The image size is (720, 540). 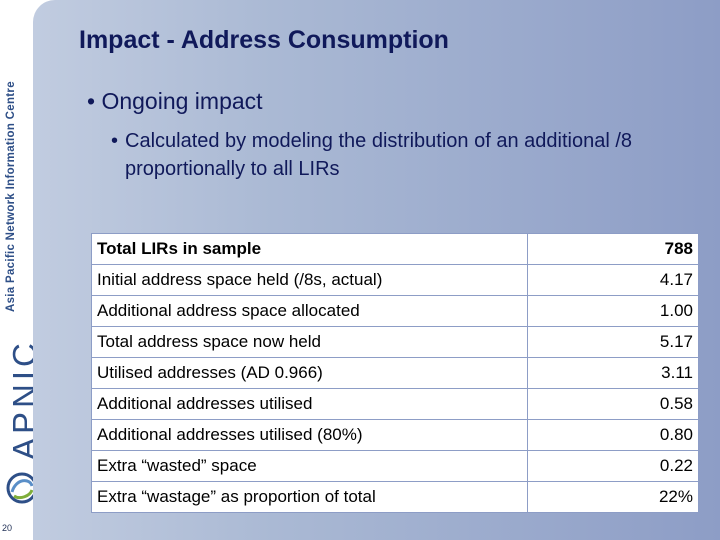 What do you see at coordinates (613, 342) in the screenshot?
I see `row-value: 5.17` at bounding box center [613, 342].